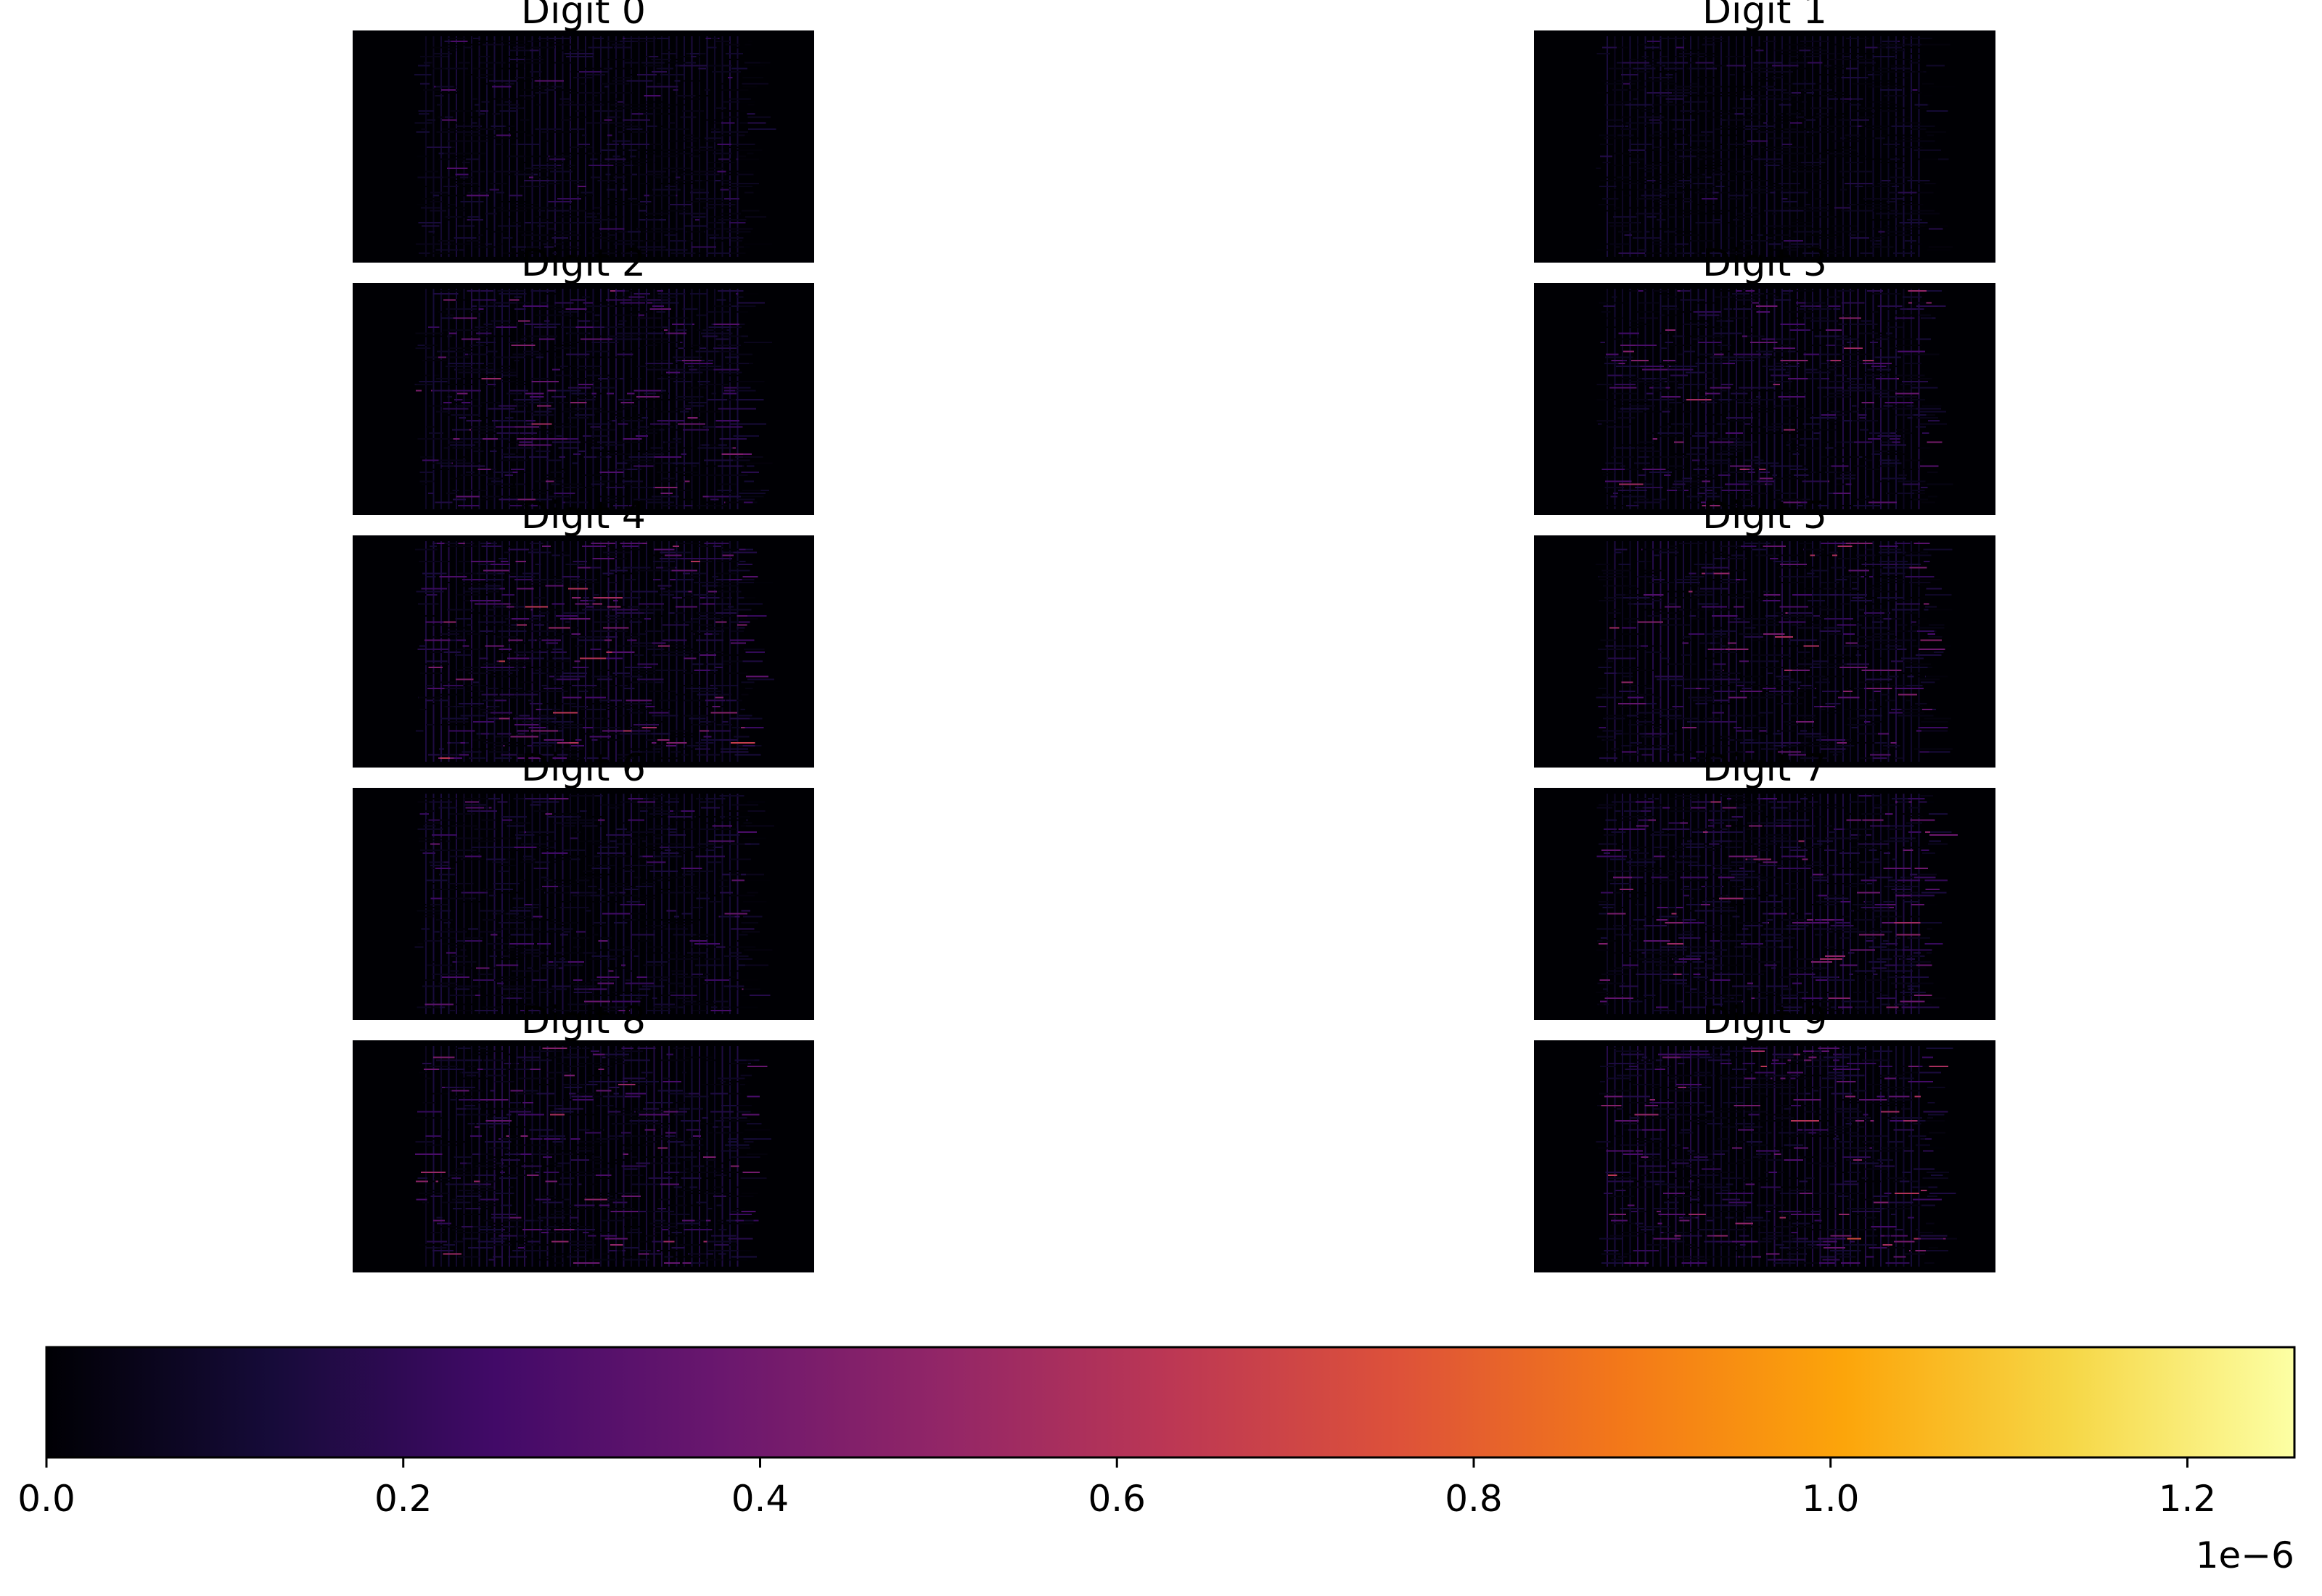 The image size is (2322, 1596). What do you see at coordinates (1774, 652) in the screenshot?
I see `heatmap-stripes` at bounding box center [1774, 652].